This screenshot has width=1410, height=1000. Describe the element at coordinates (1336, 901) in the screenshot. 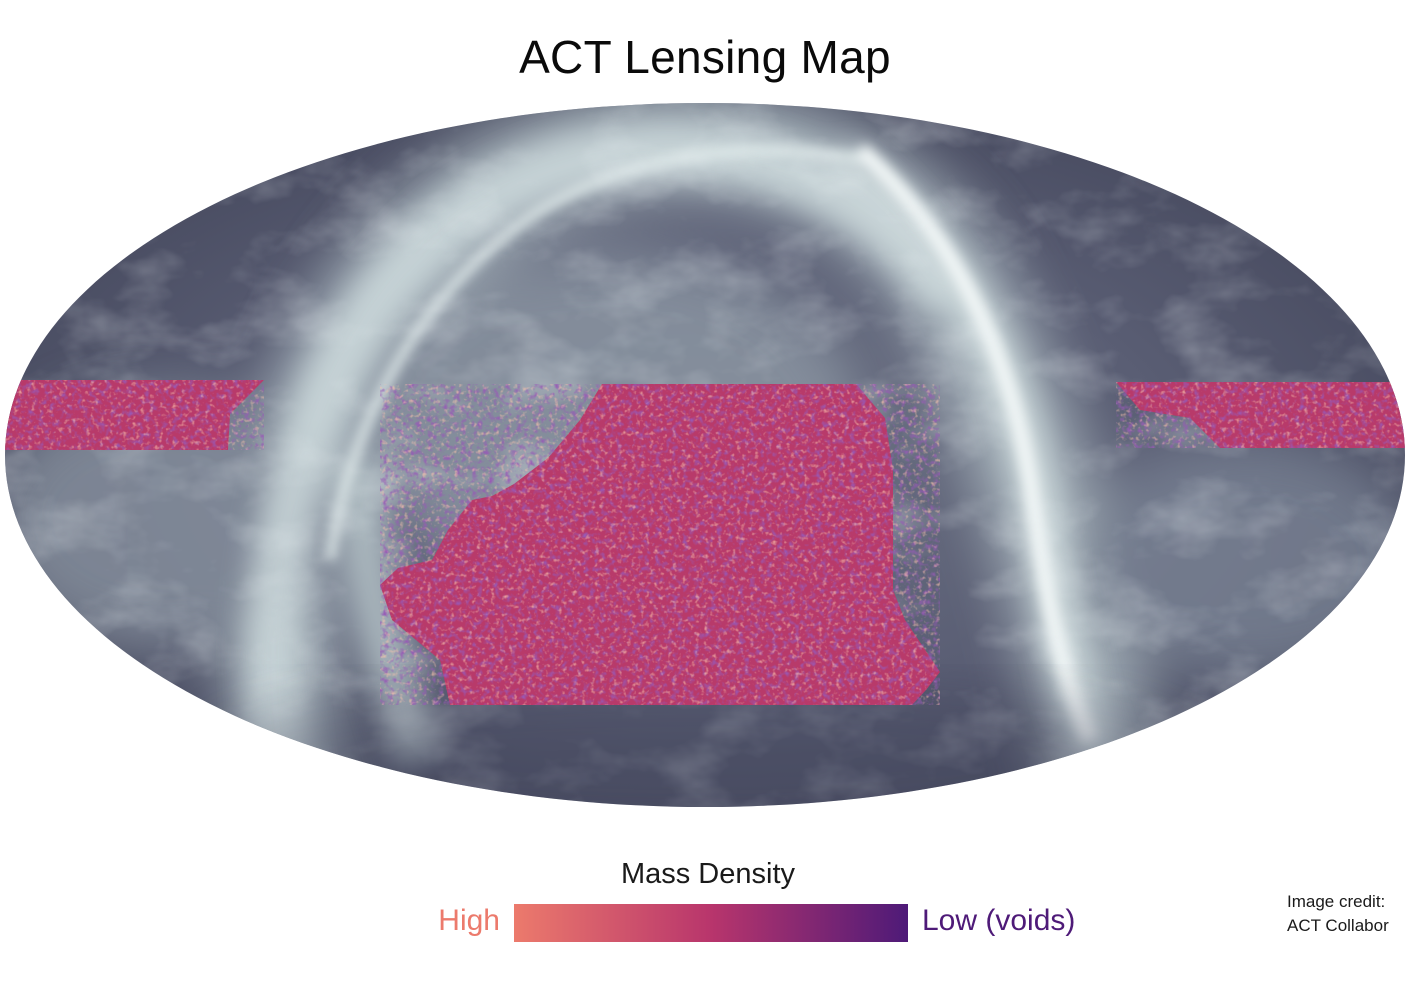

I see `credit-line-1: Image credit:` at that location.